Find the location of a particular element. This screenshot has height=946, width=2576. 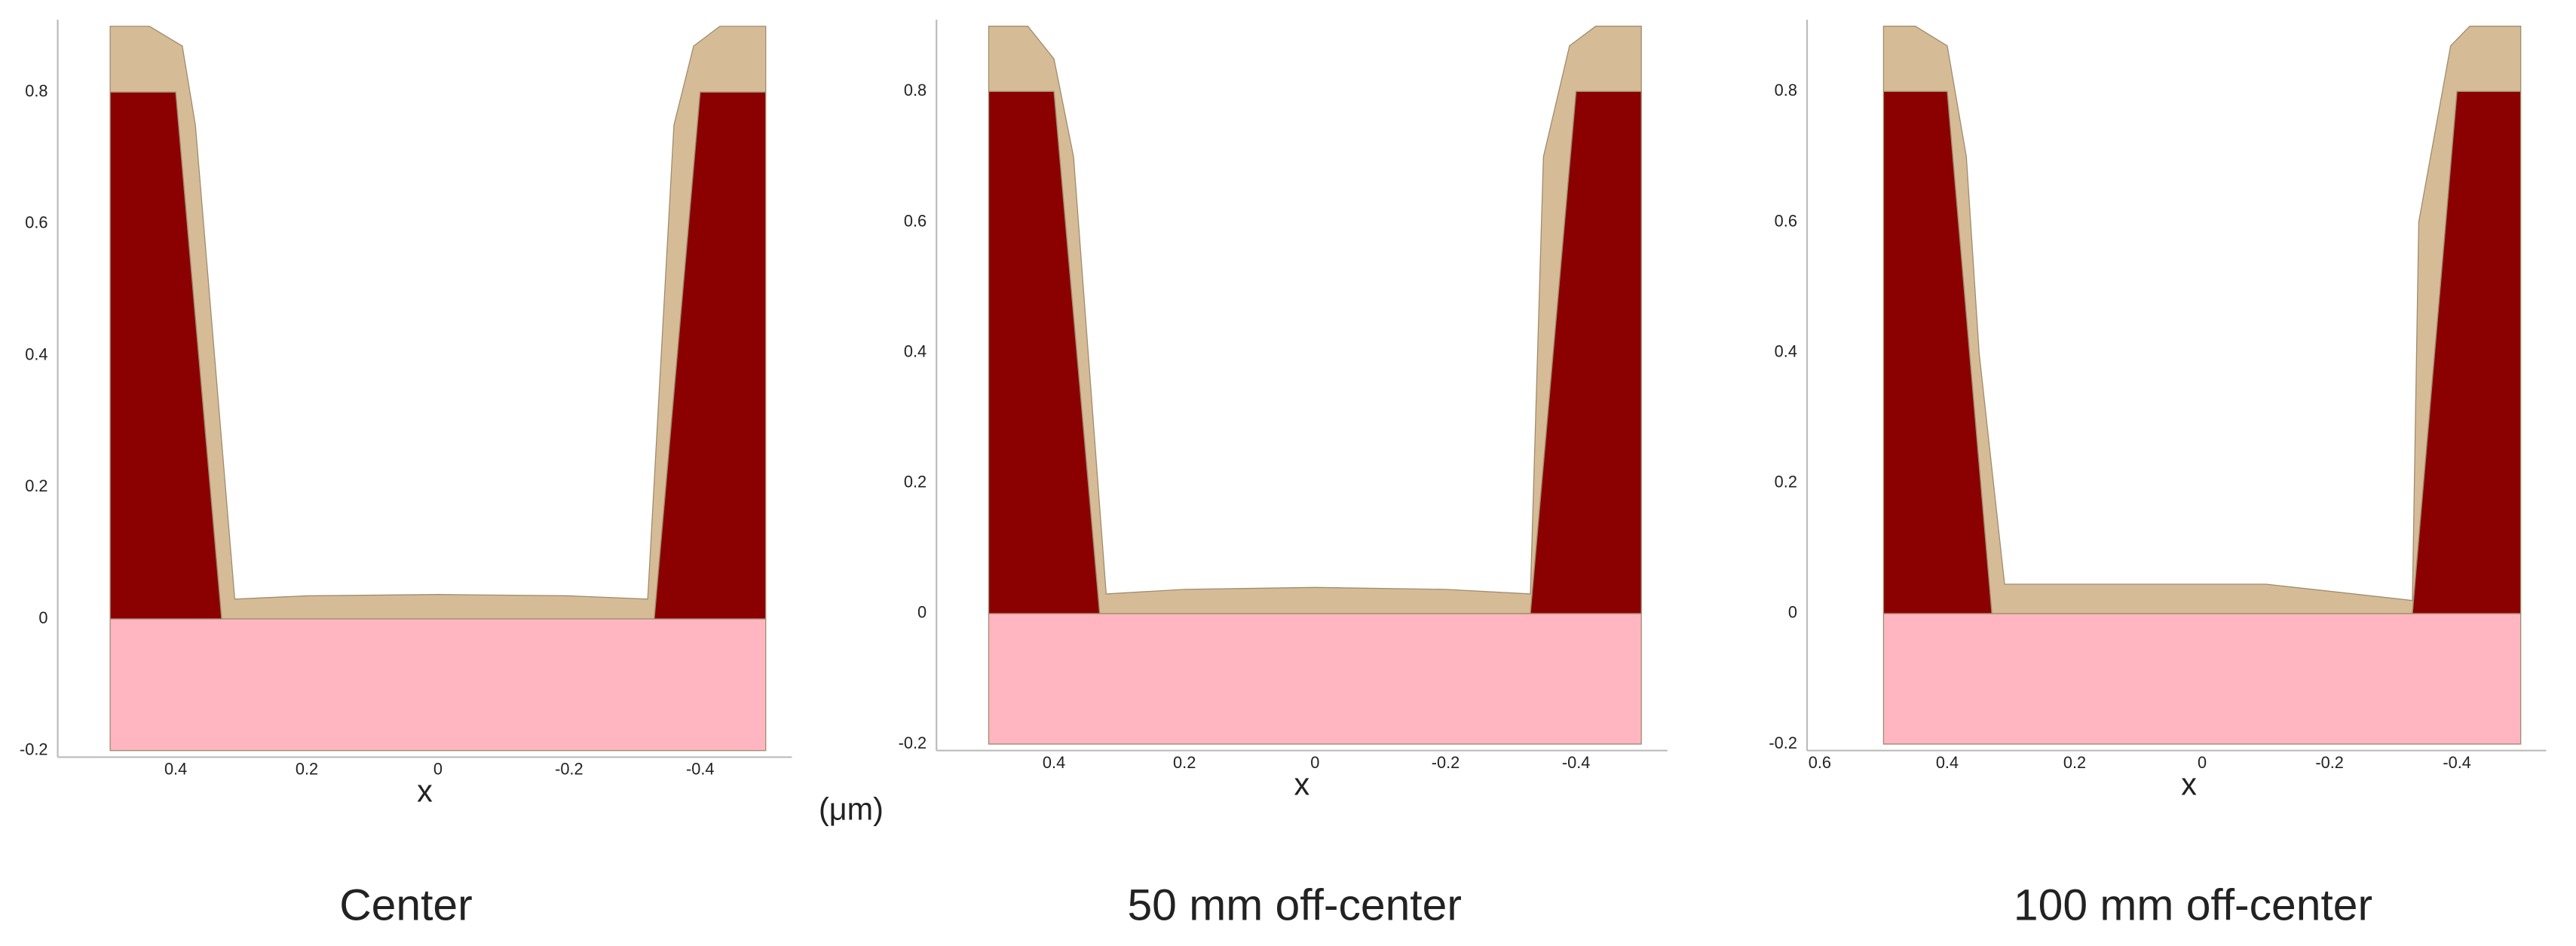

caption: Center is located at coordinates (406, 904).